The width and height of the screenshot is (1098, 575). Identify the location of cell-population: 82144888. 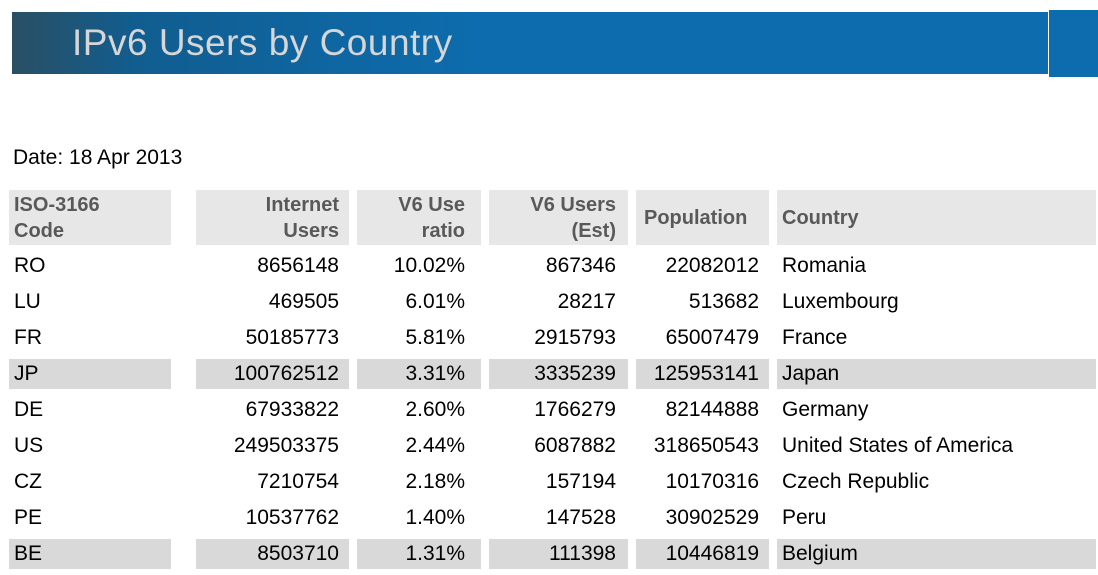
(702, 410).